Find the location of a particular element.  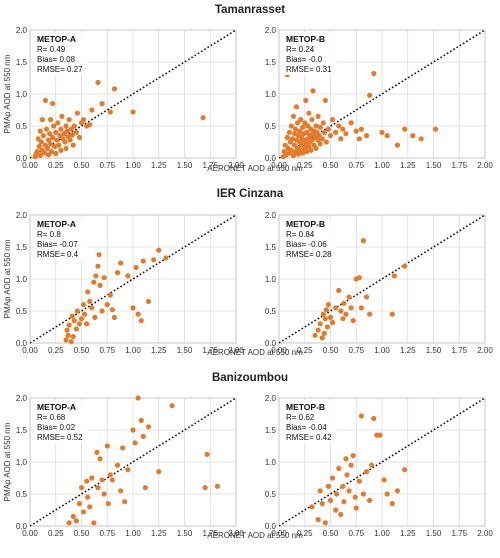

site-title: Banizoumbou is located at coordinates (250, 378).